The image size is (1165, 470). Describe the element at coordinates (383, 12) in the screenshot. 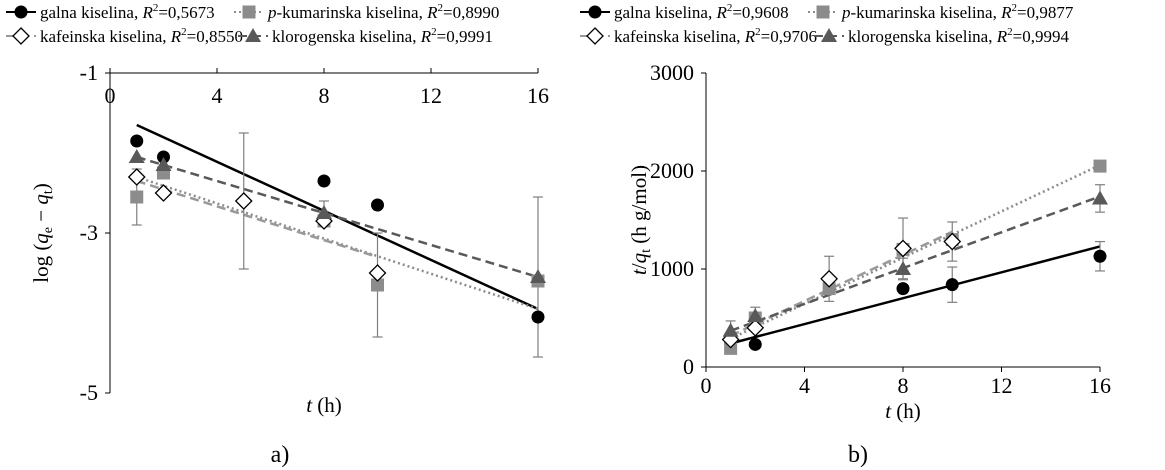

I see `legend-label: p-kumarinska kiselina, R2=0,8990` at that location.